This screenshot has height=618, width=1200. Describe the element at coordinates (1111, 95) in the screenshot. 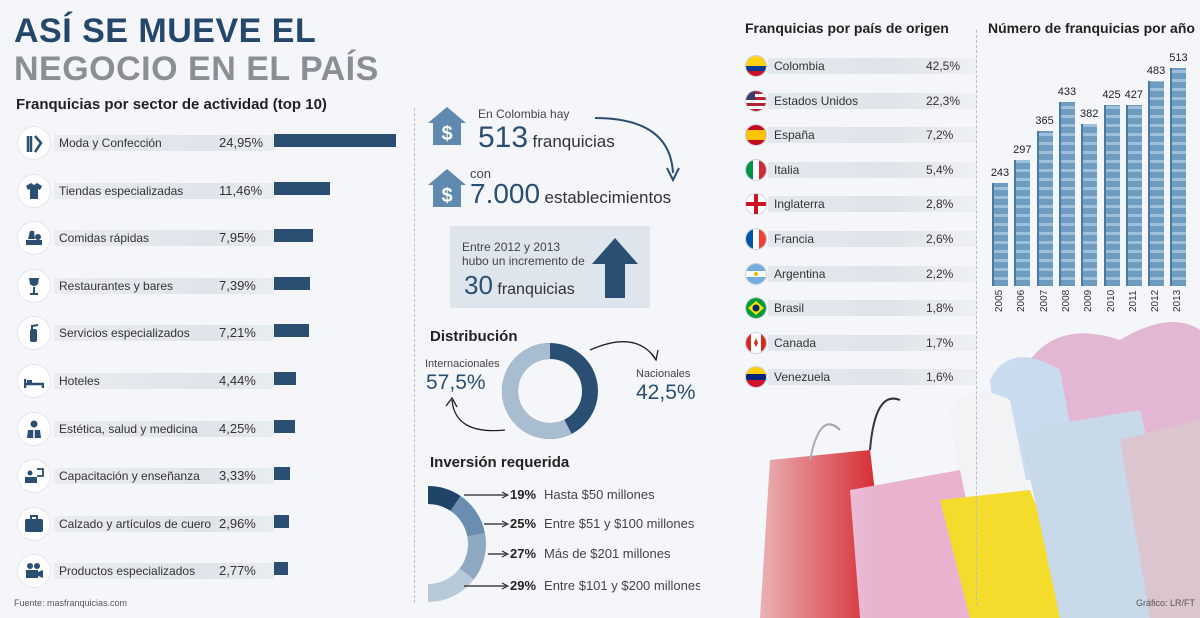

I see `year-value-label: 425` at that location.